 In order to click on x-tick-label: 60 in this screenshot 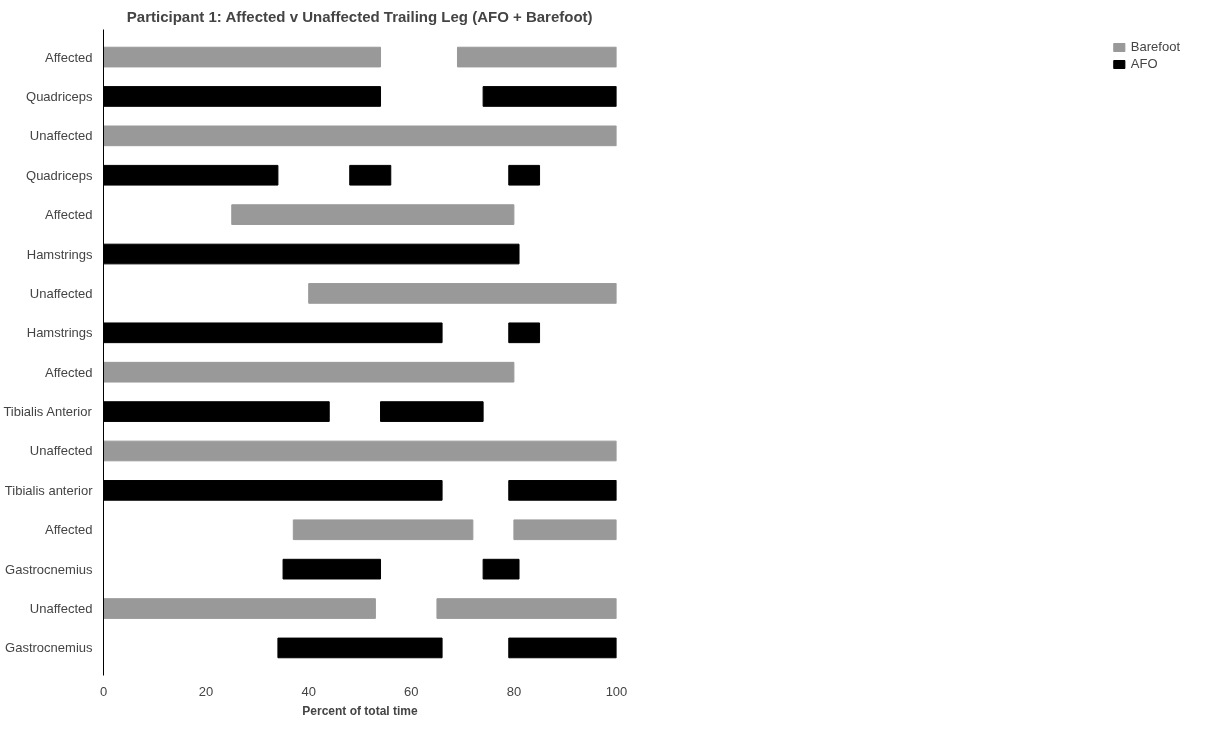, I will do `click(411, 691)`.